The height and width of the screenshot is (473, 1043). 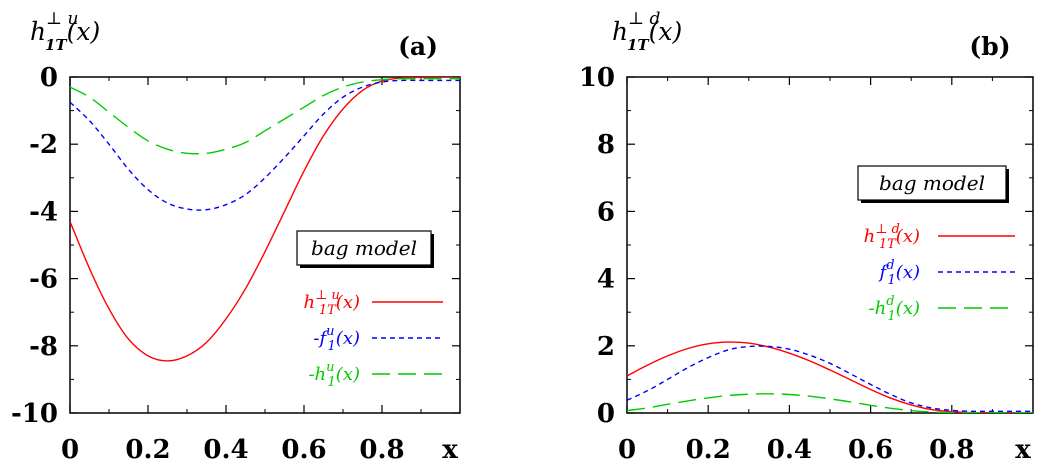 What do you see at coordinates (43, 347) in the screenshot?
I see `y-tick-label: -8` at bounding box center [43, 347].